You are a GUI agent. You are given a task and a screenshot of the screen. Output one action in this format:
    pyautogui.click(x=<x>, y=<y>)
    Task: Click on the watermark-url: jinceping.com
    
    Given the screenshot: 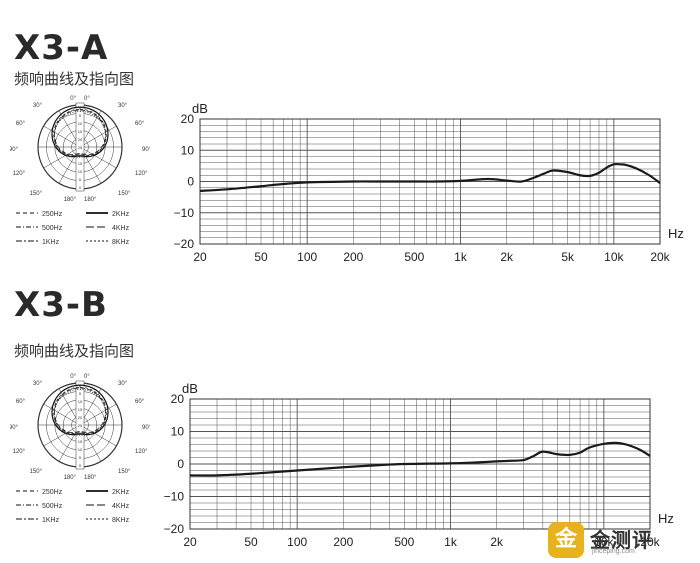 What is the action you would take?
    pyautogui.click(x=613, y=551)
    